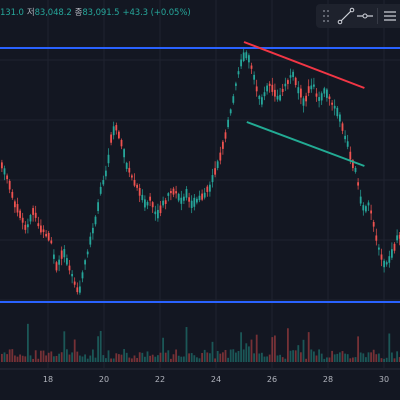 The height and width of the screenshot is (400, 400). I want to click on ohlc-legend: 131.0 저83,048.2 종83,091.5 +43.3 (+0.05%), so click(97, 12).